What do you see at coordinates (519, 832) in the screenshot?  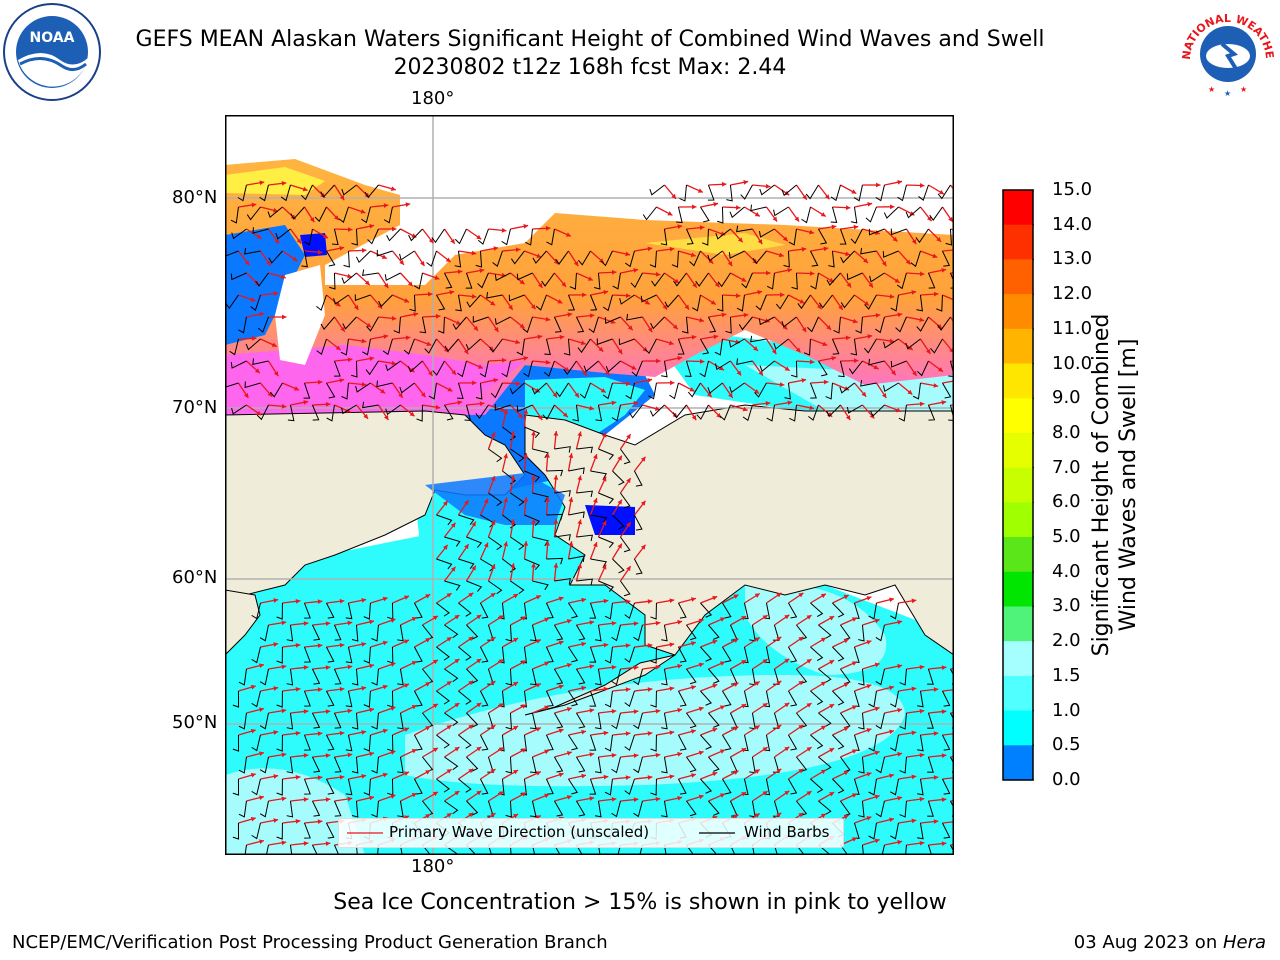 I see `wave-direction-legend-label: Primary Wave Direction (unscaled)` at bounding box center [519, 832].